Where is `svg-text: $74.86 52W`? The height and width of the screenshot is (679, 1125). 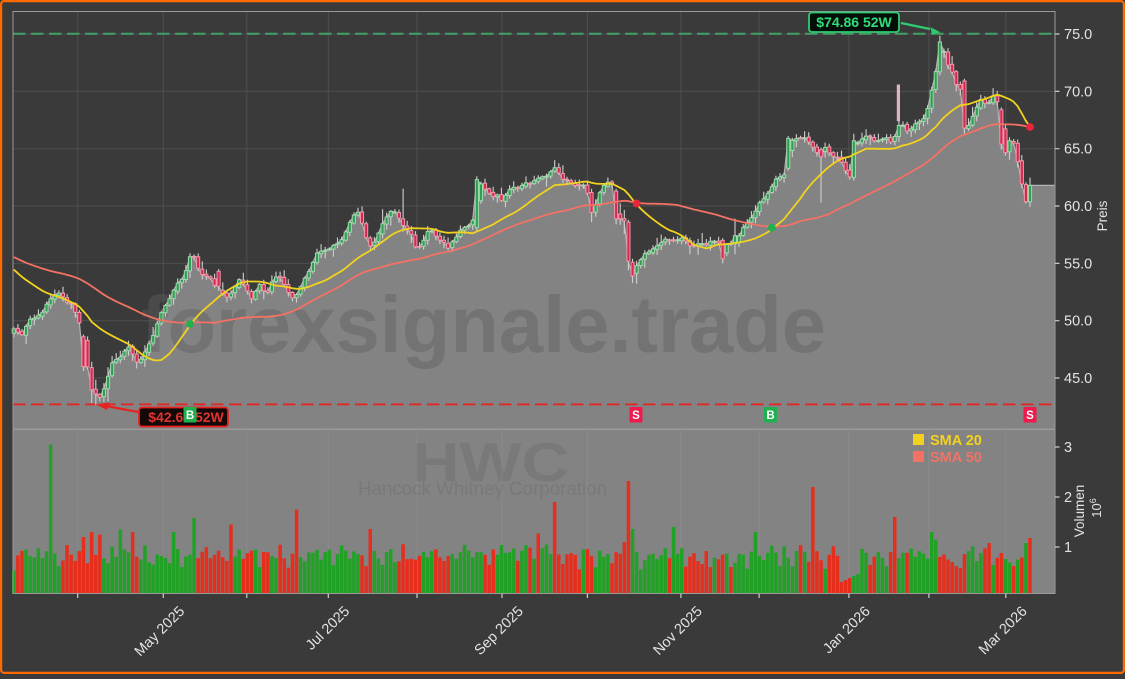
svg-text: $74.86 52W is located at coordinates (854, 22).